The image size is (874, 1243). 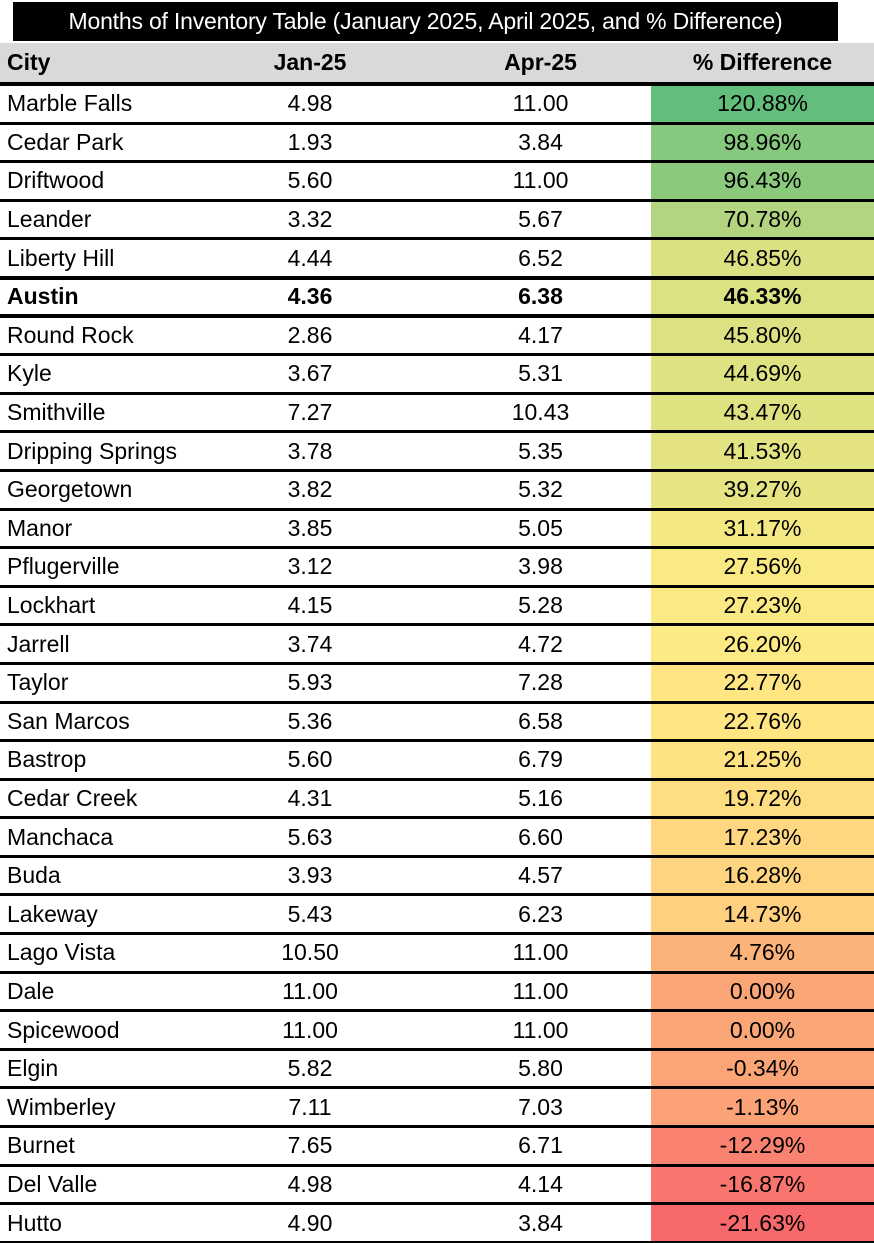 What do you see at coordinates (68, 720) in the screenshot?
I see `city-cell: San Marcos` at bounding box center [68, 720].